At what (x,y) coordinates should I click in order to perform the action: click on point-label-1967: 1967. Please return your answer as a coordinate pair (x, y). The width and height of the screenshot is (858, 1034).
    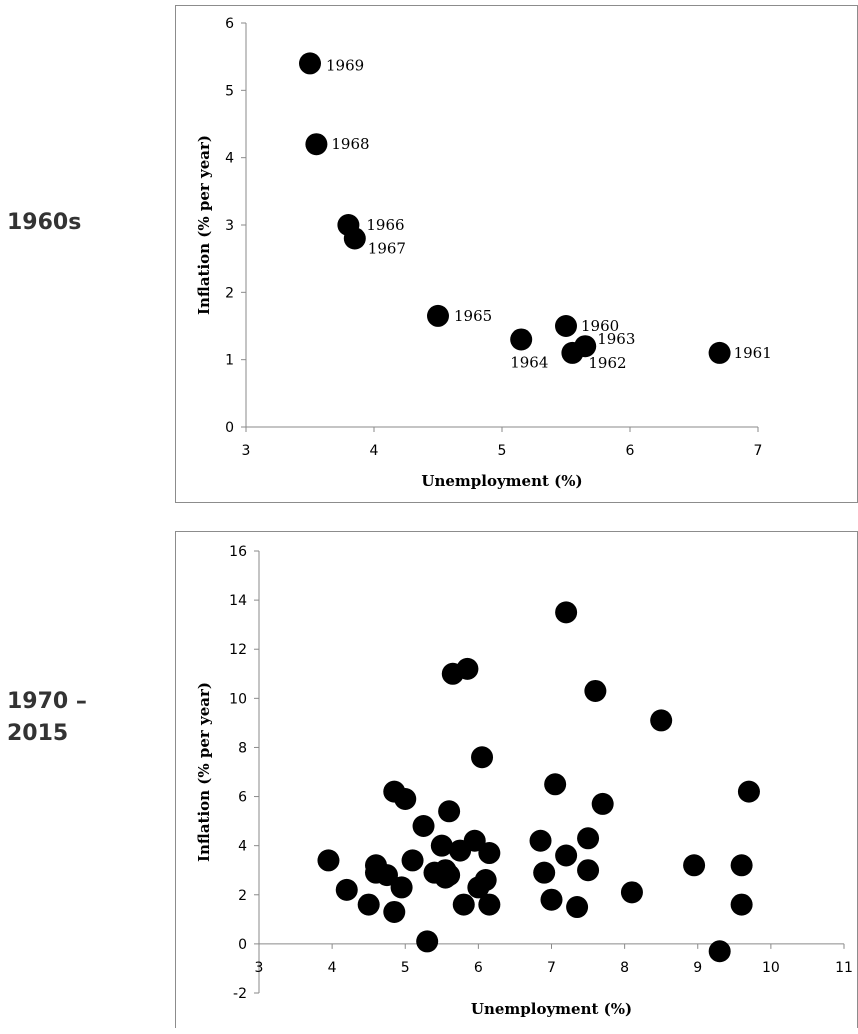
    Looking at the image, I should click on (387, 248).